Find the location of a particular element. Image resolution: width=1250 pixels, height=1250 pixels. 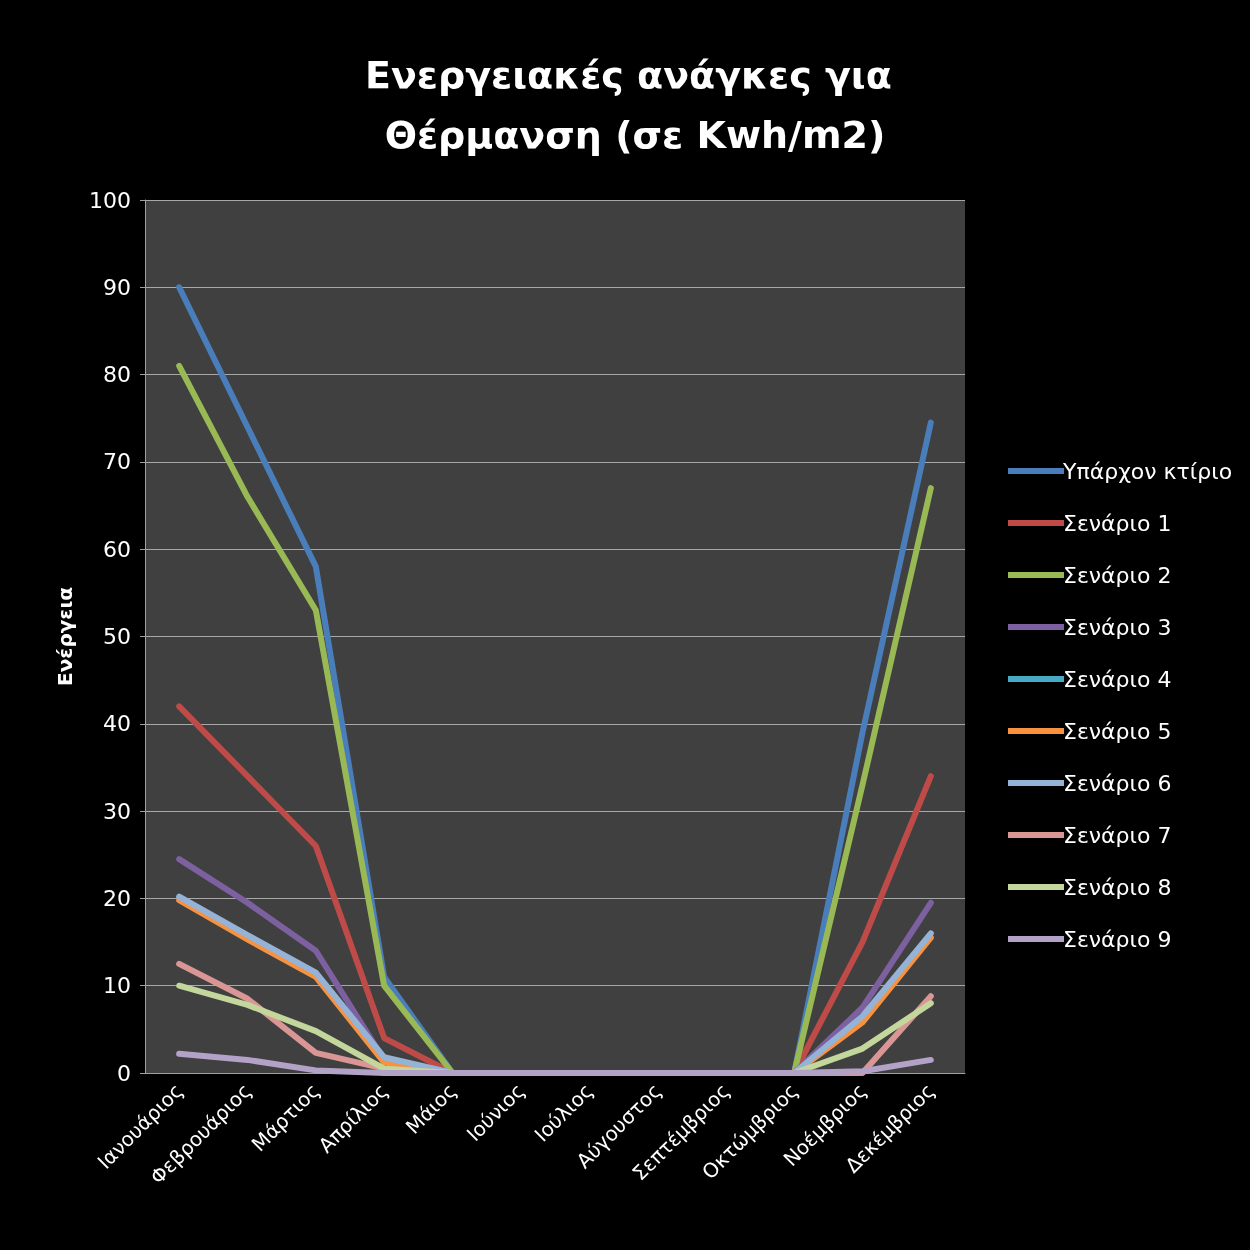

legend-label: Σενάριο 6 is located at coordinates (1117, 783).